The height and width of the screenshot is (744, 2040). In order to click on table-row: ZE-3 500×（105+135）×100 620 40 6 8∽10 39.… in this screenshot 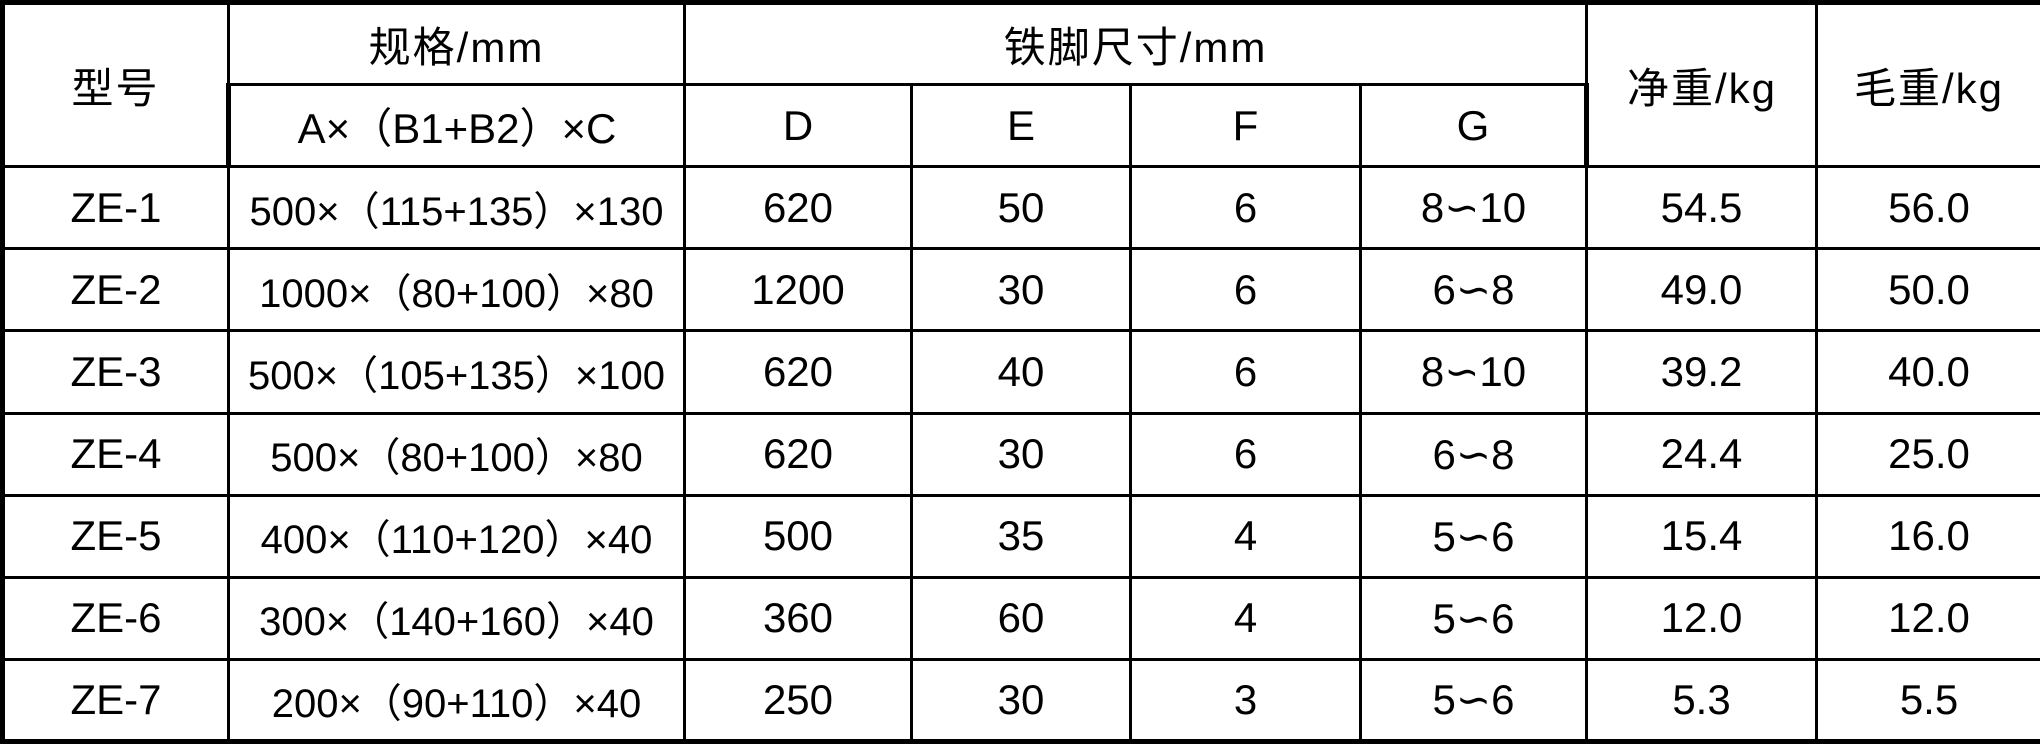, I will do `click(1020, 372)`.